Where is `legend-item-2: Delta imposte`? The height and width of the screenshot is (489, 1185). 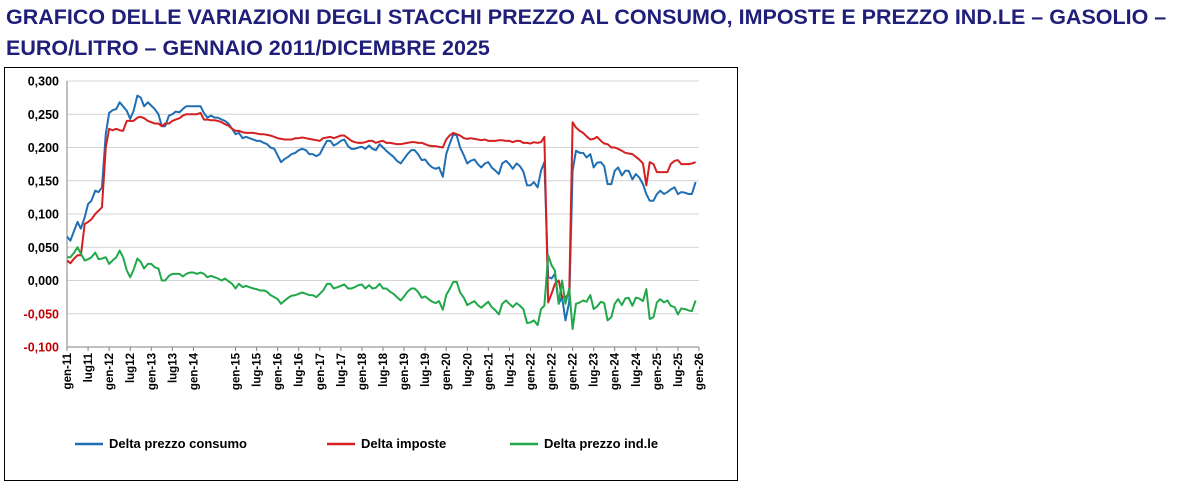
legend-item-2: Delta imposte is located at coordinates (386, 443).